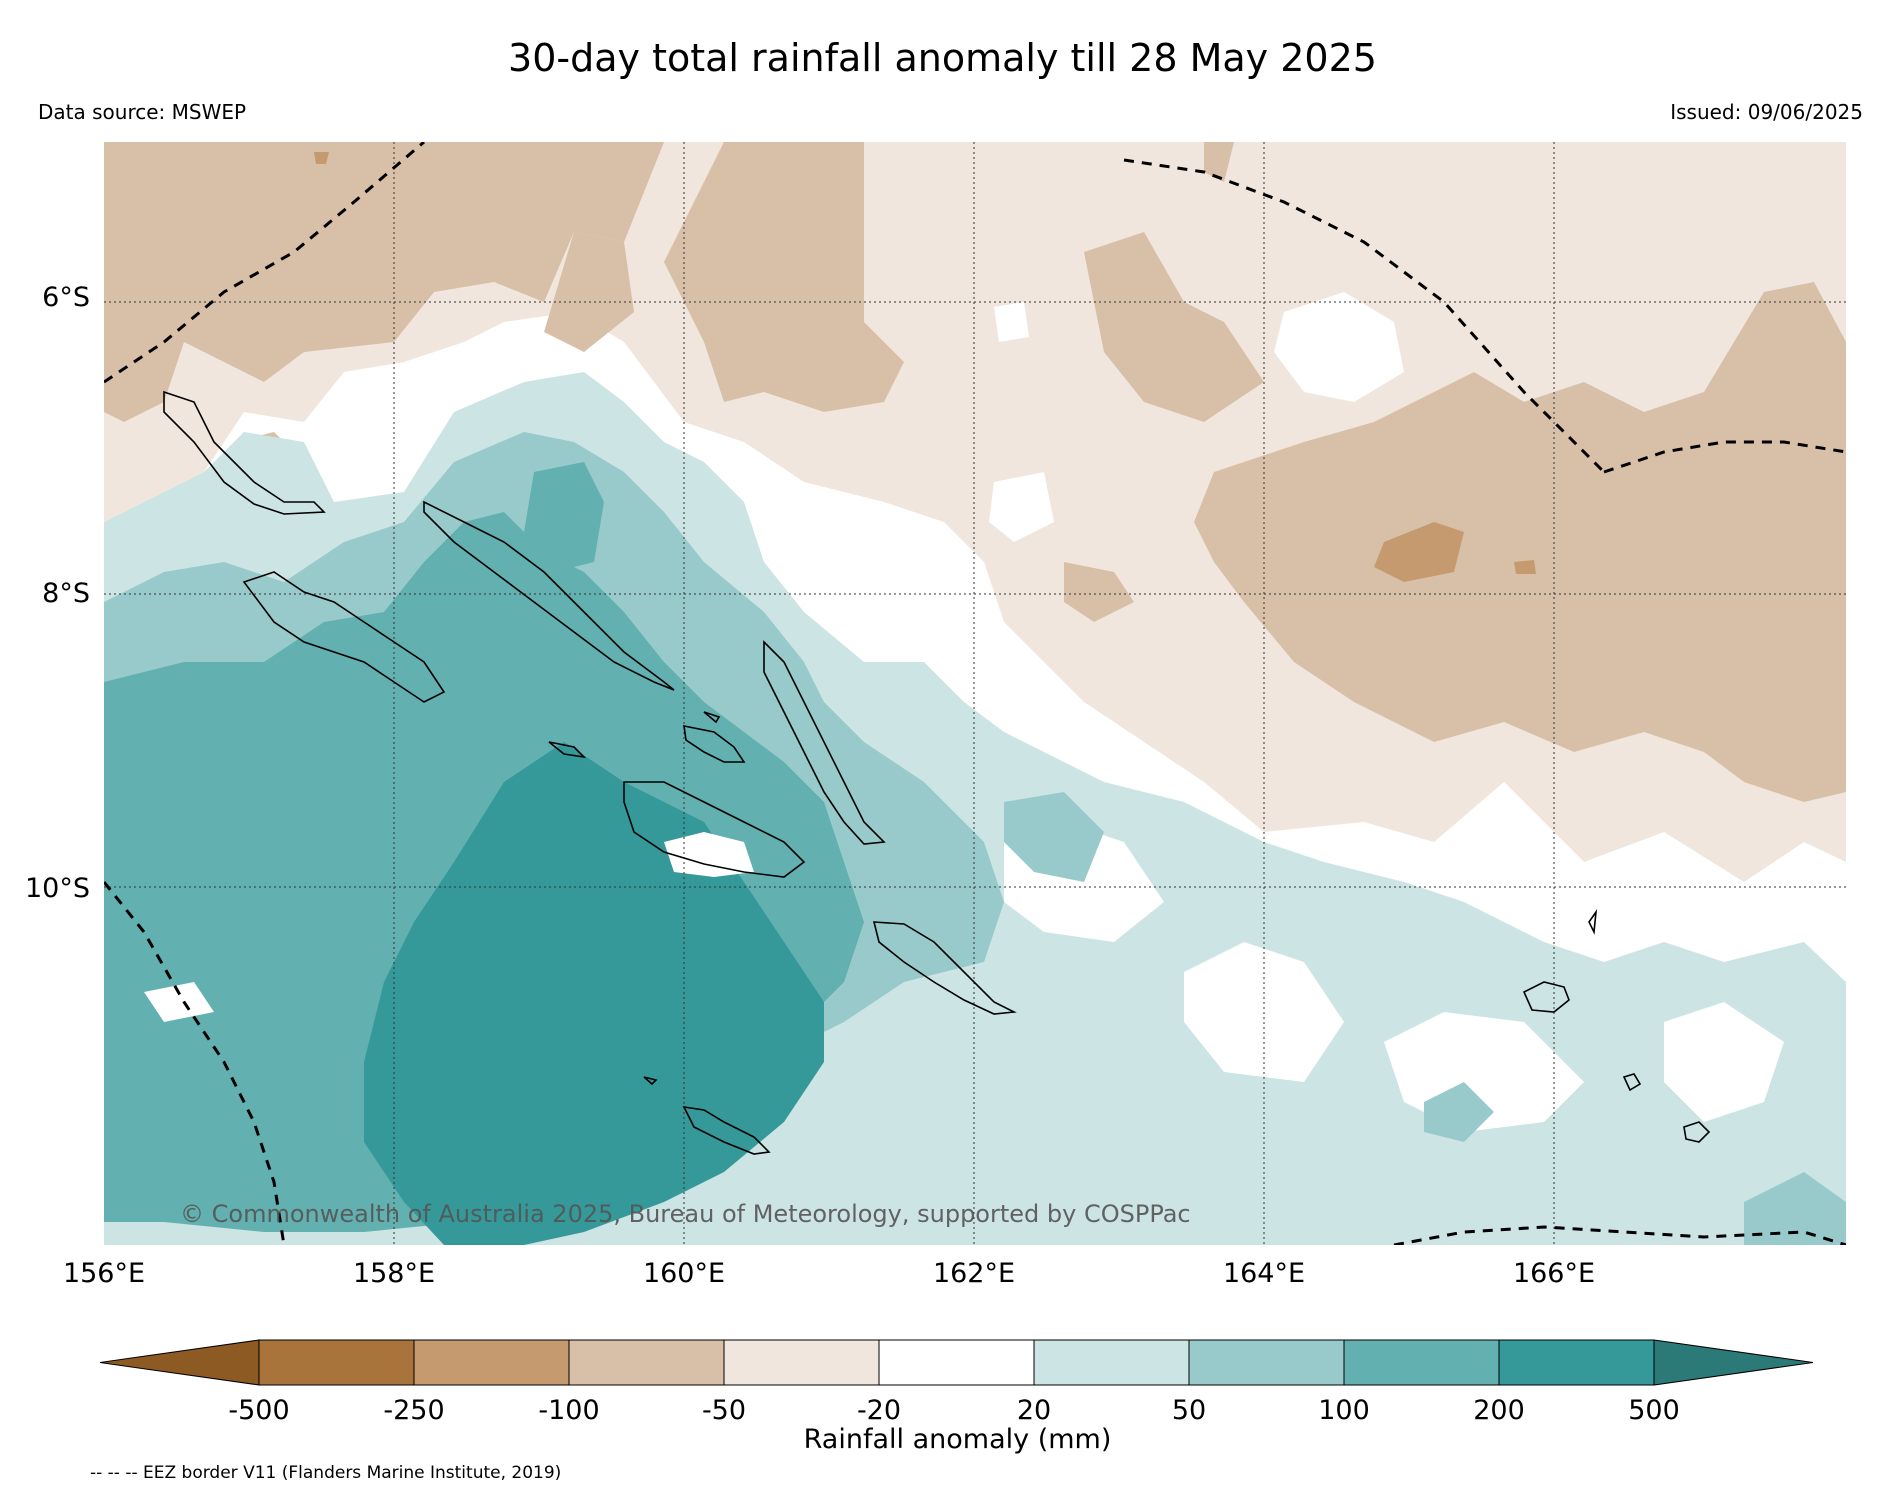  What do you see at coordinates (1264, 1273) in the screenshot?
I see `lon-label-164e: 164°E` at bounding box center [1264, 1273].